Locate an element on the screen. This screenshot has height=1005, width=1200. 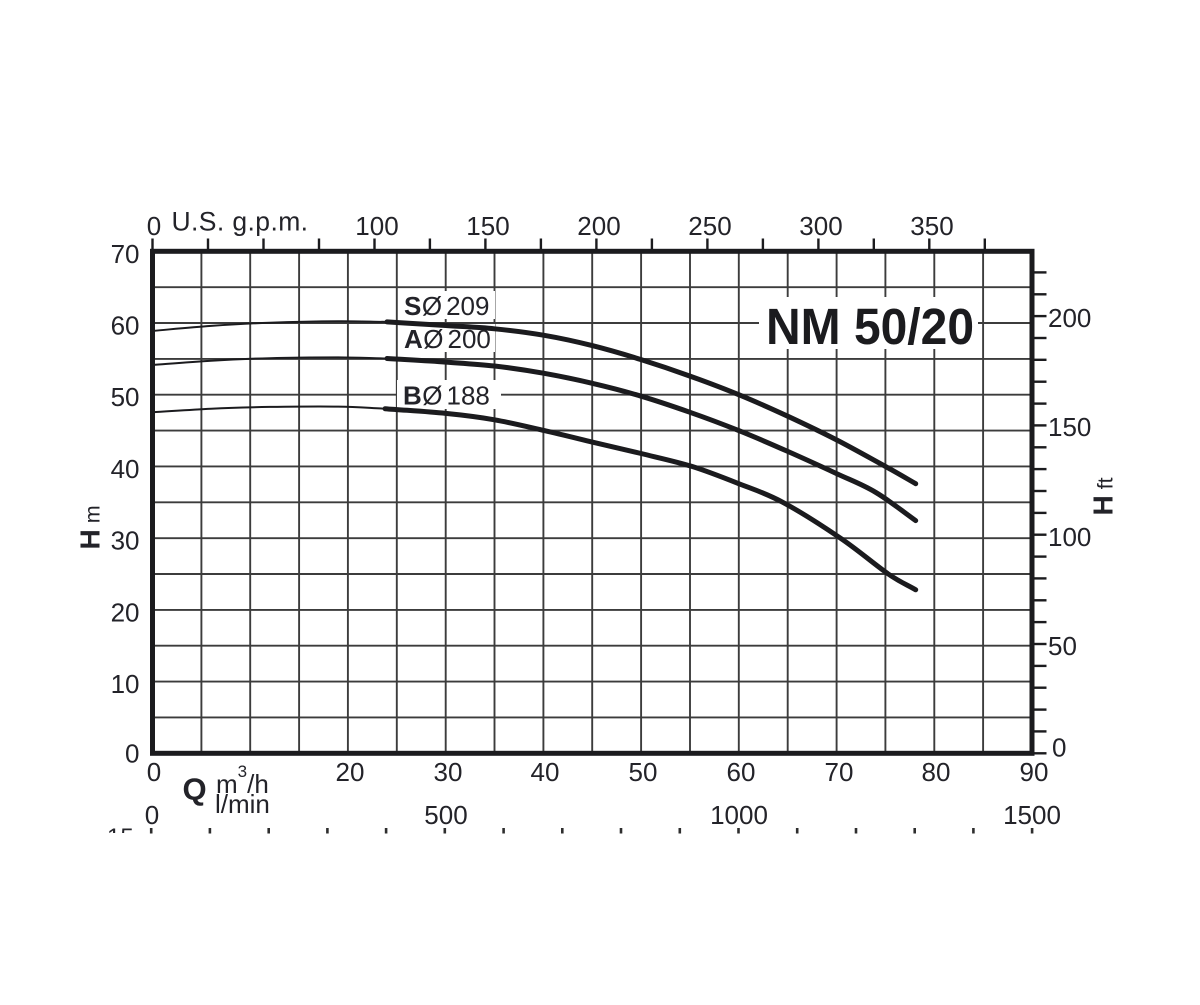
svg-text: 300 is located at coordinates (820, 226).